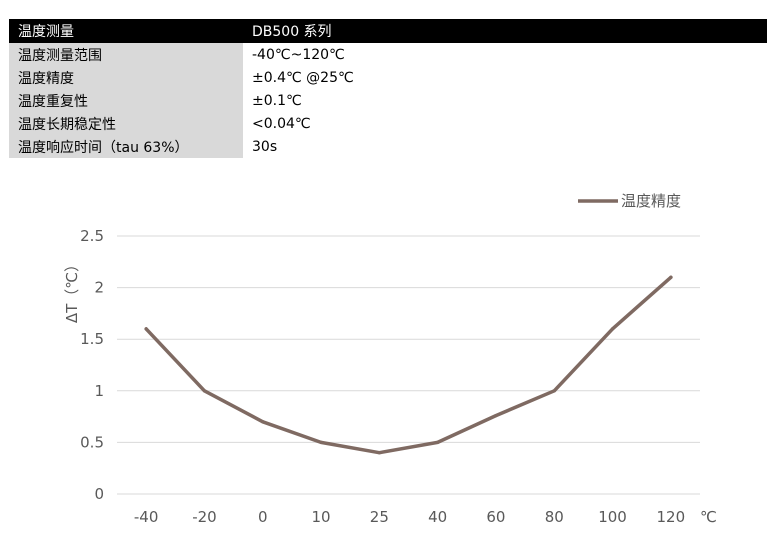 This screenshot has width=777, height=546. I want to click on spec-row: 温度长期稳定性 <0.04℃, so click(388, 123).